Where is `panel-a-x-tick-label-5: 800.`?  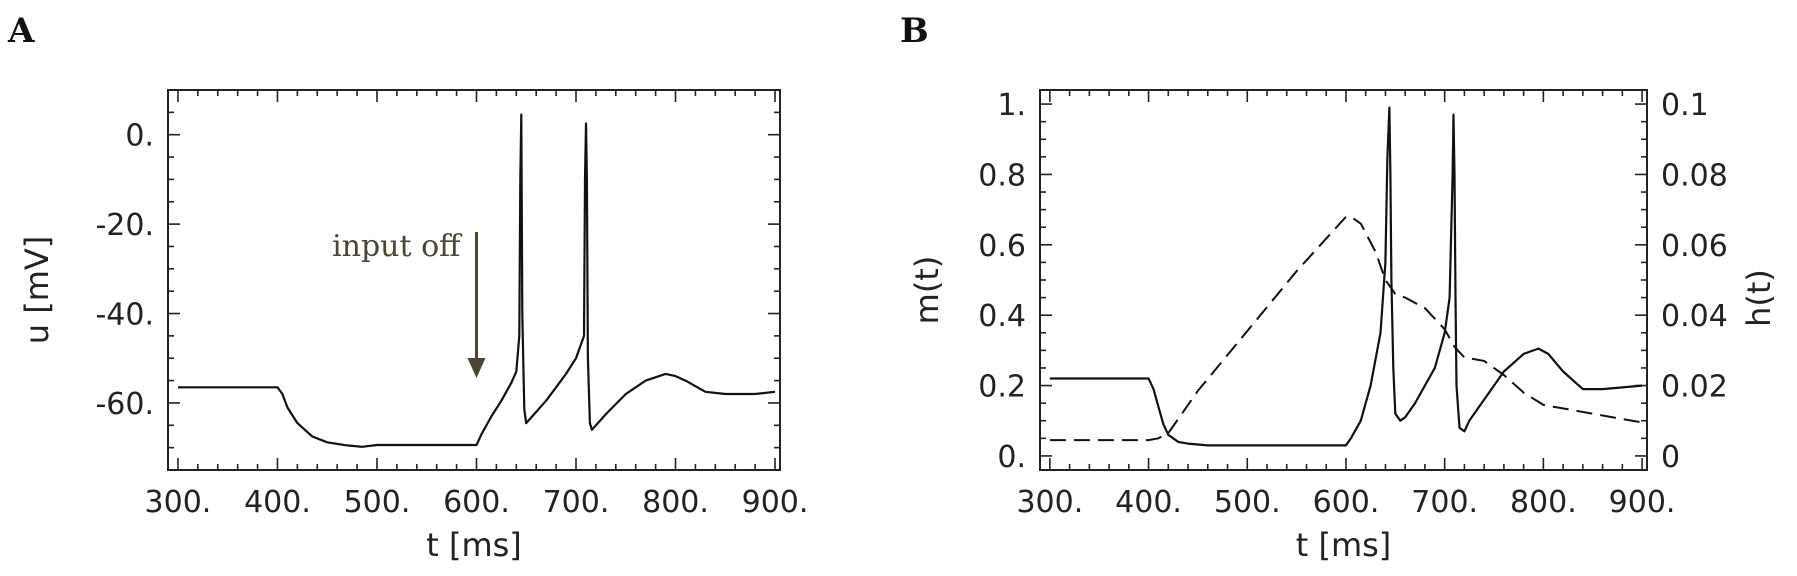
panel-a-x-tick-label-5: 800. is located at coordinates (675, 502).